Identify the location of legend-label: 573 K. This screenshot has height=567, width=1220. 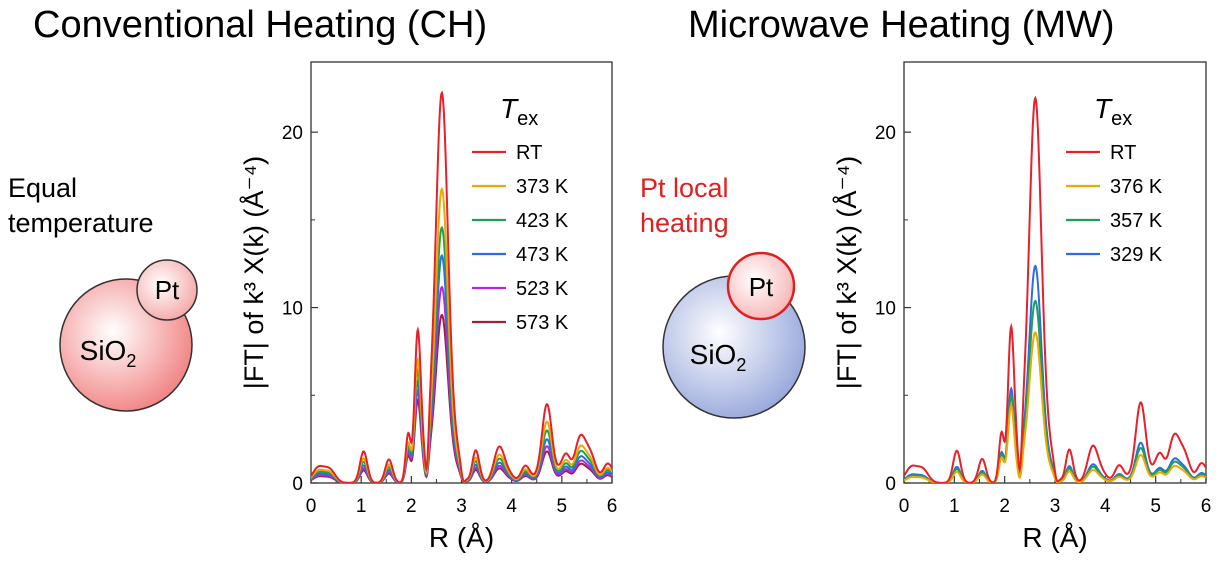
(542, 323).